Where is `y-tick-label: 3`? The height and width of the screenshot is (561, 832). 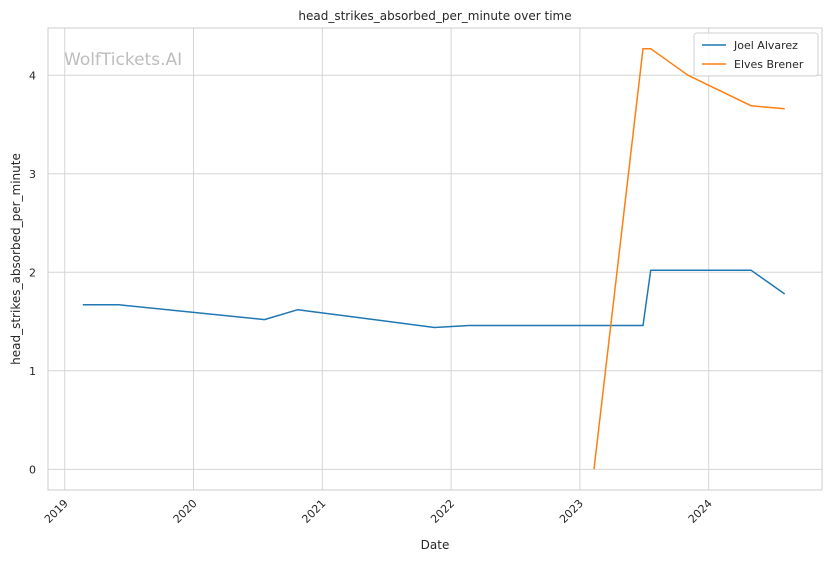
y-tick-label: 3 is located at coordinates (32, 174).